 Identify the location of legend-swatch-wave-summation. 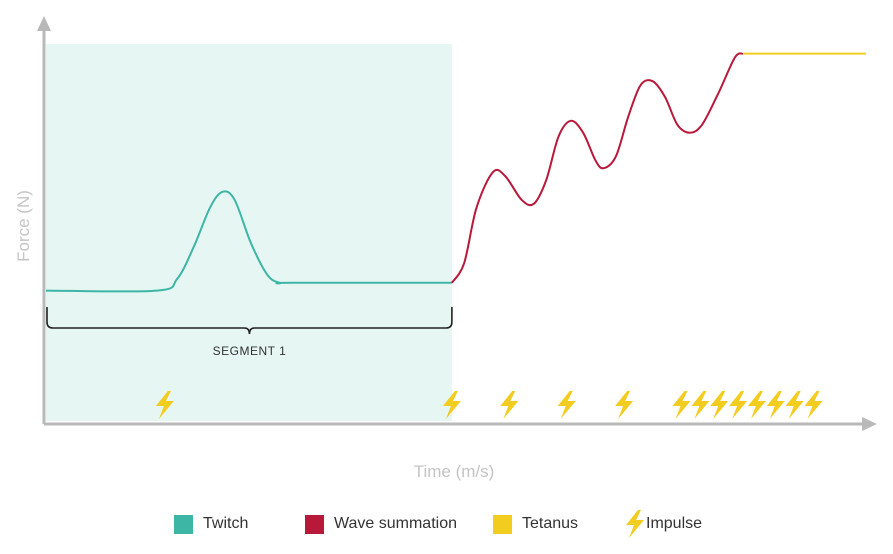
(314, 524).